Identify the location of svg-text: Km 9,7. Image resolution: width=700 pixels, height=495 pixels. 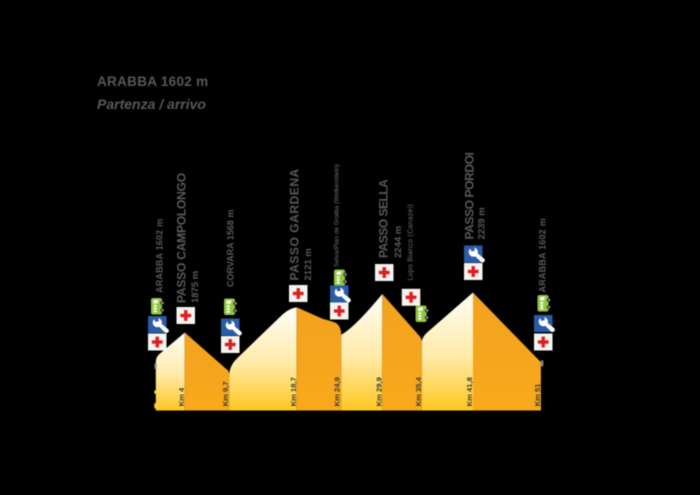
(225, 393).